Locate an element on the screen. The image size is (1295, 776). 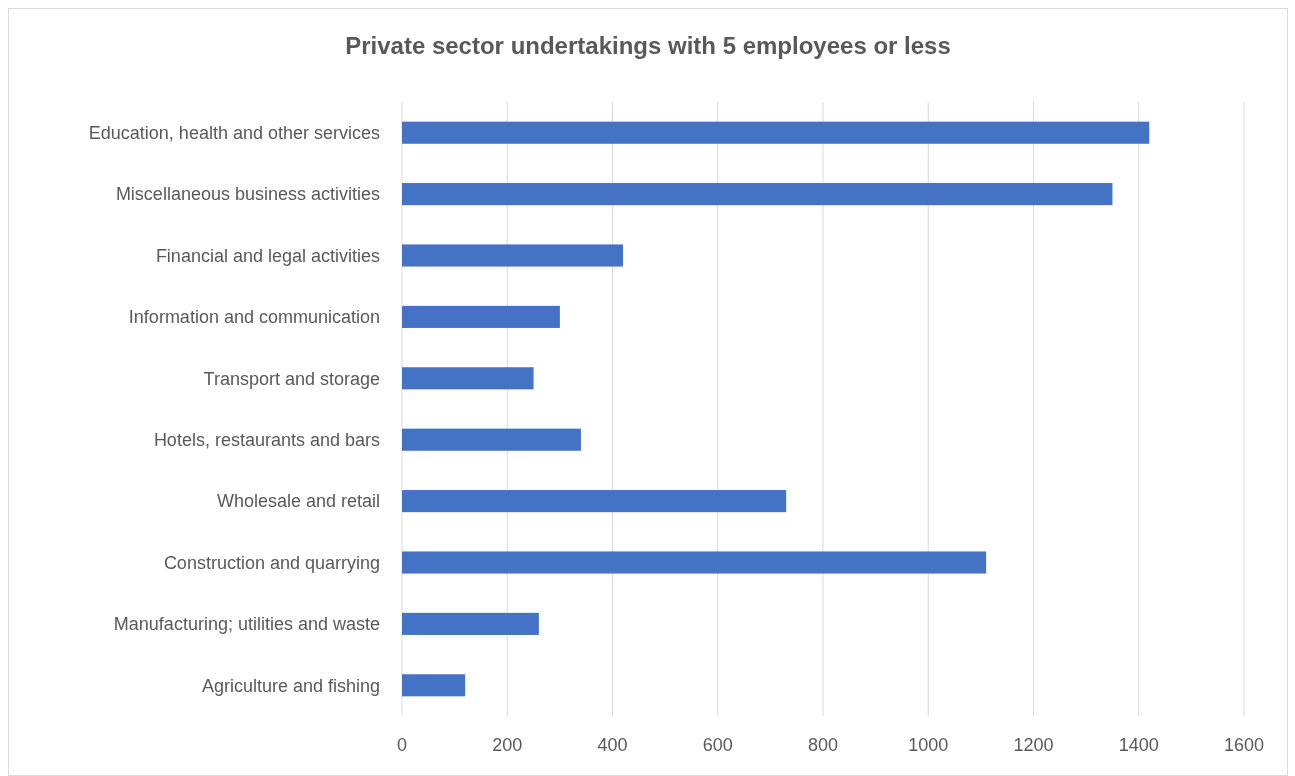
x-tick-label: 400 is located at coordinates (612, 745).